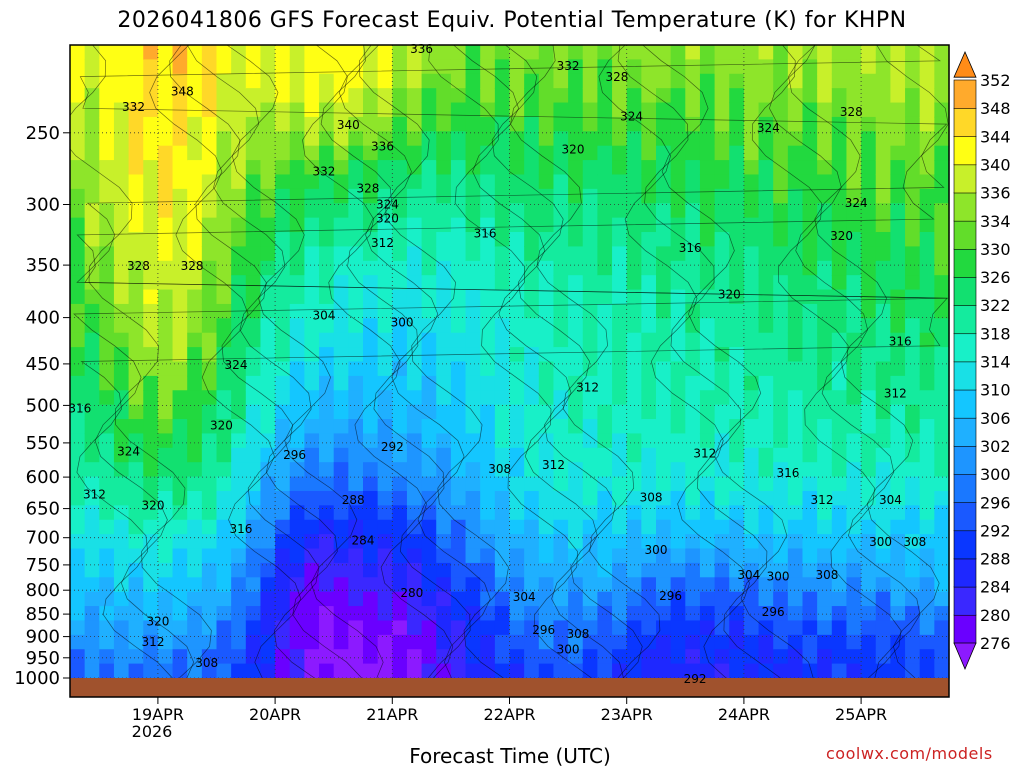 This screenshot has height=768, width=1024. I want to click on colorbar-label: 306, so click(995, 418).